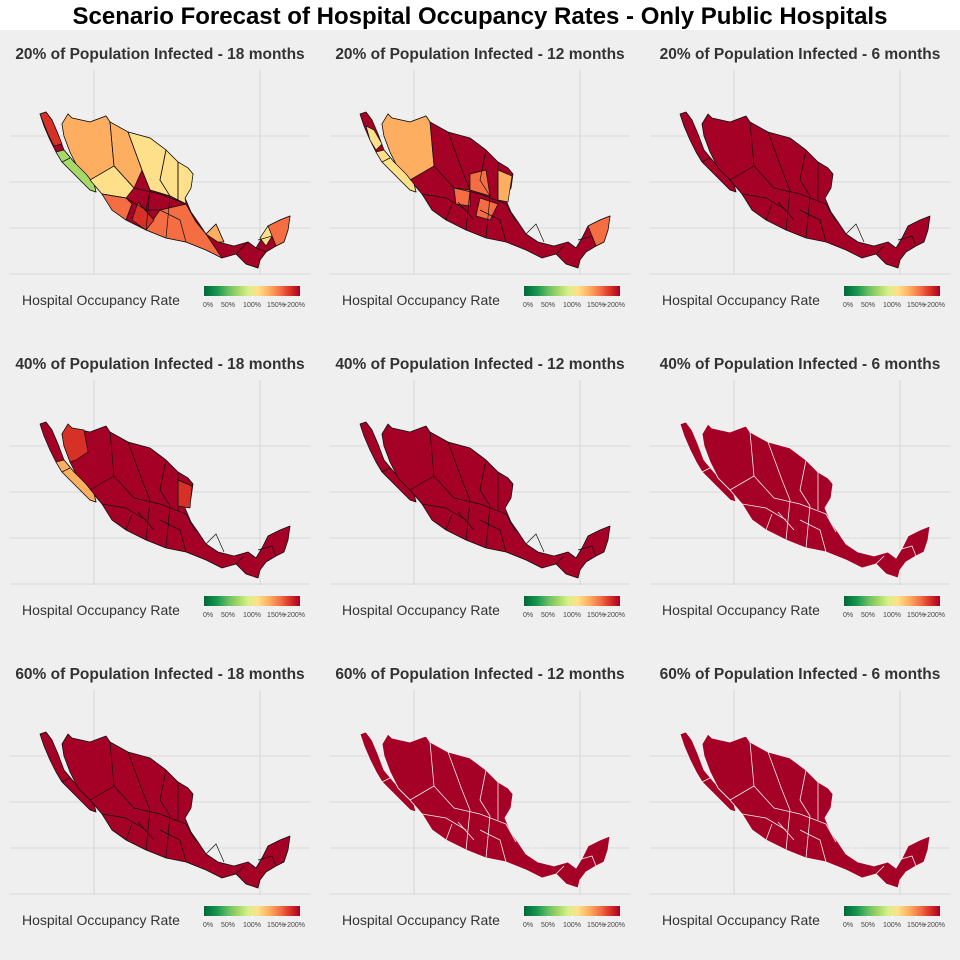  What do you see at coordinates (800, 54) in the screenshot?
I see `panel-title: 20% of Population Infected - 6 months` at bounding box center [800, 54].